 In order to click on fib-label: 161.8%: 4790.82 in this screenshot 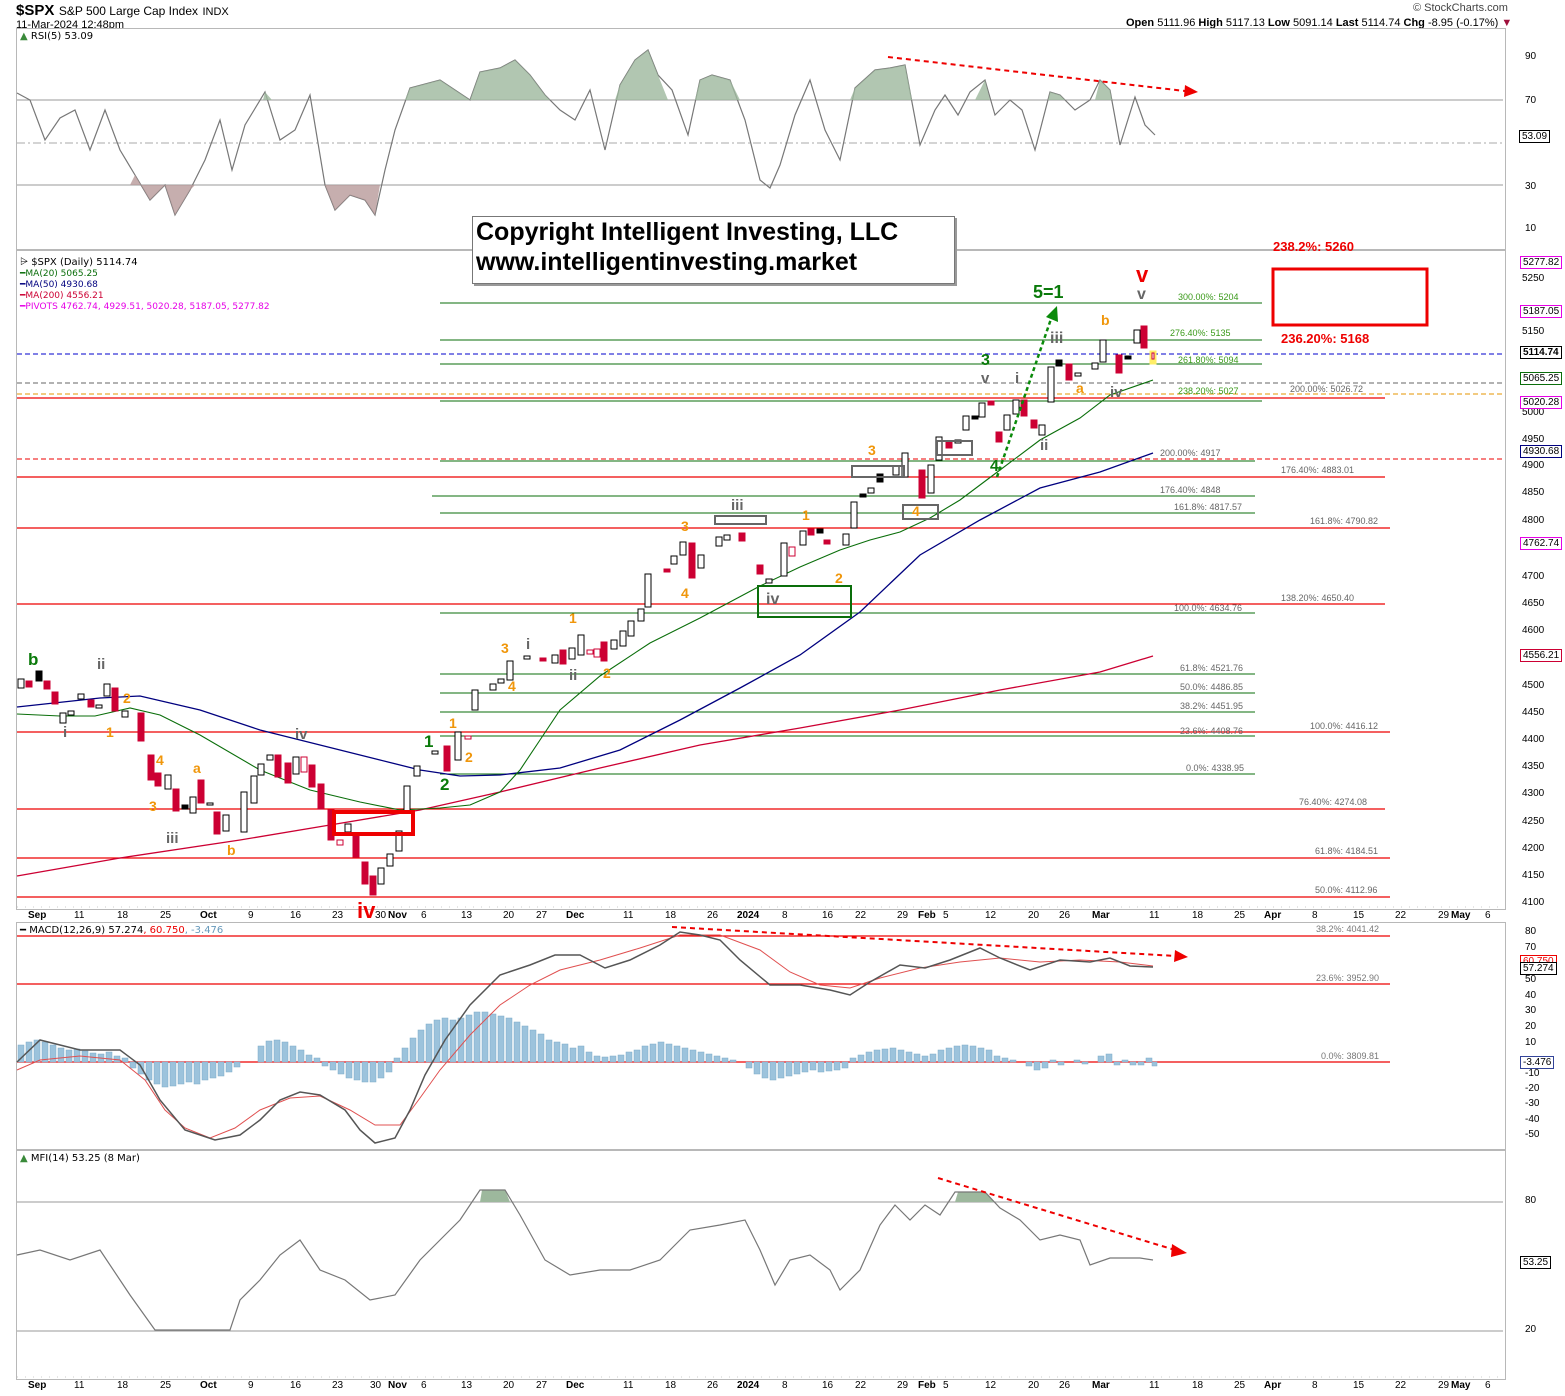, I will do `click(1344, 521)`.